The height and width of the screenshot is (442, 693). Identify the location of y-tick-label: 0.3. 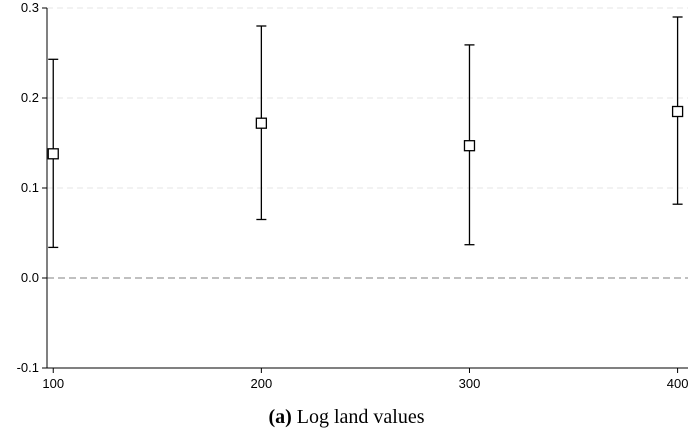
(30, 7).